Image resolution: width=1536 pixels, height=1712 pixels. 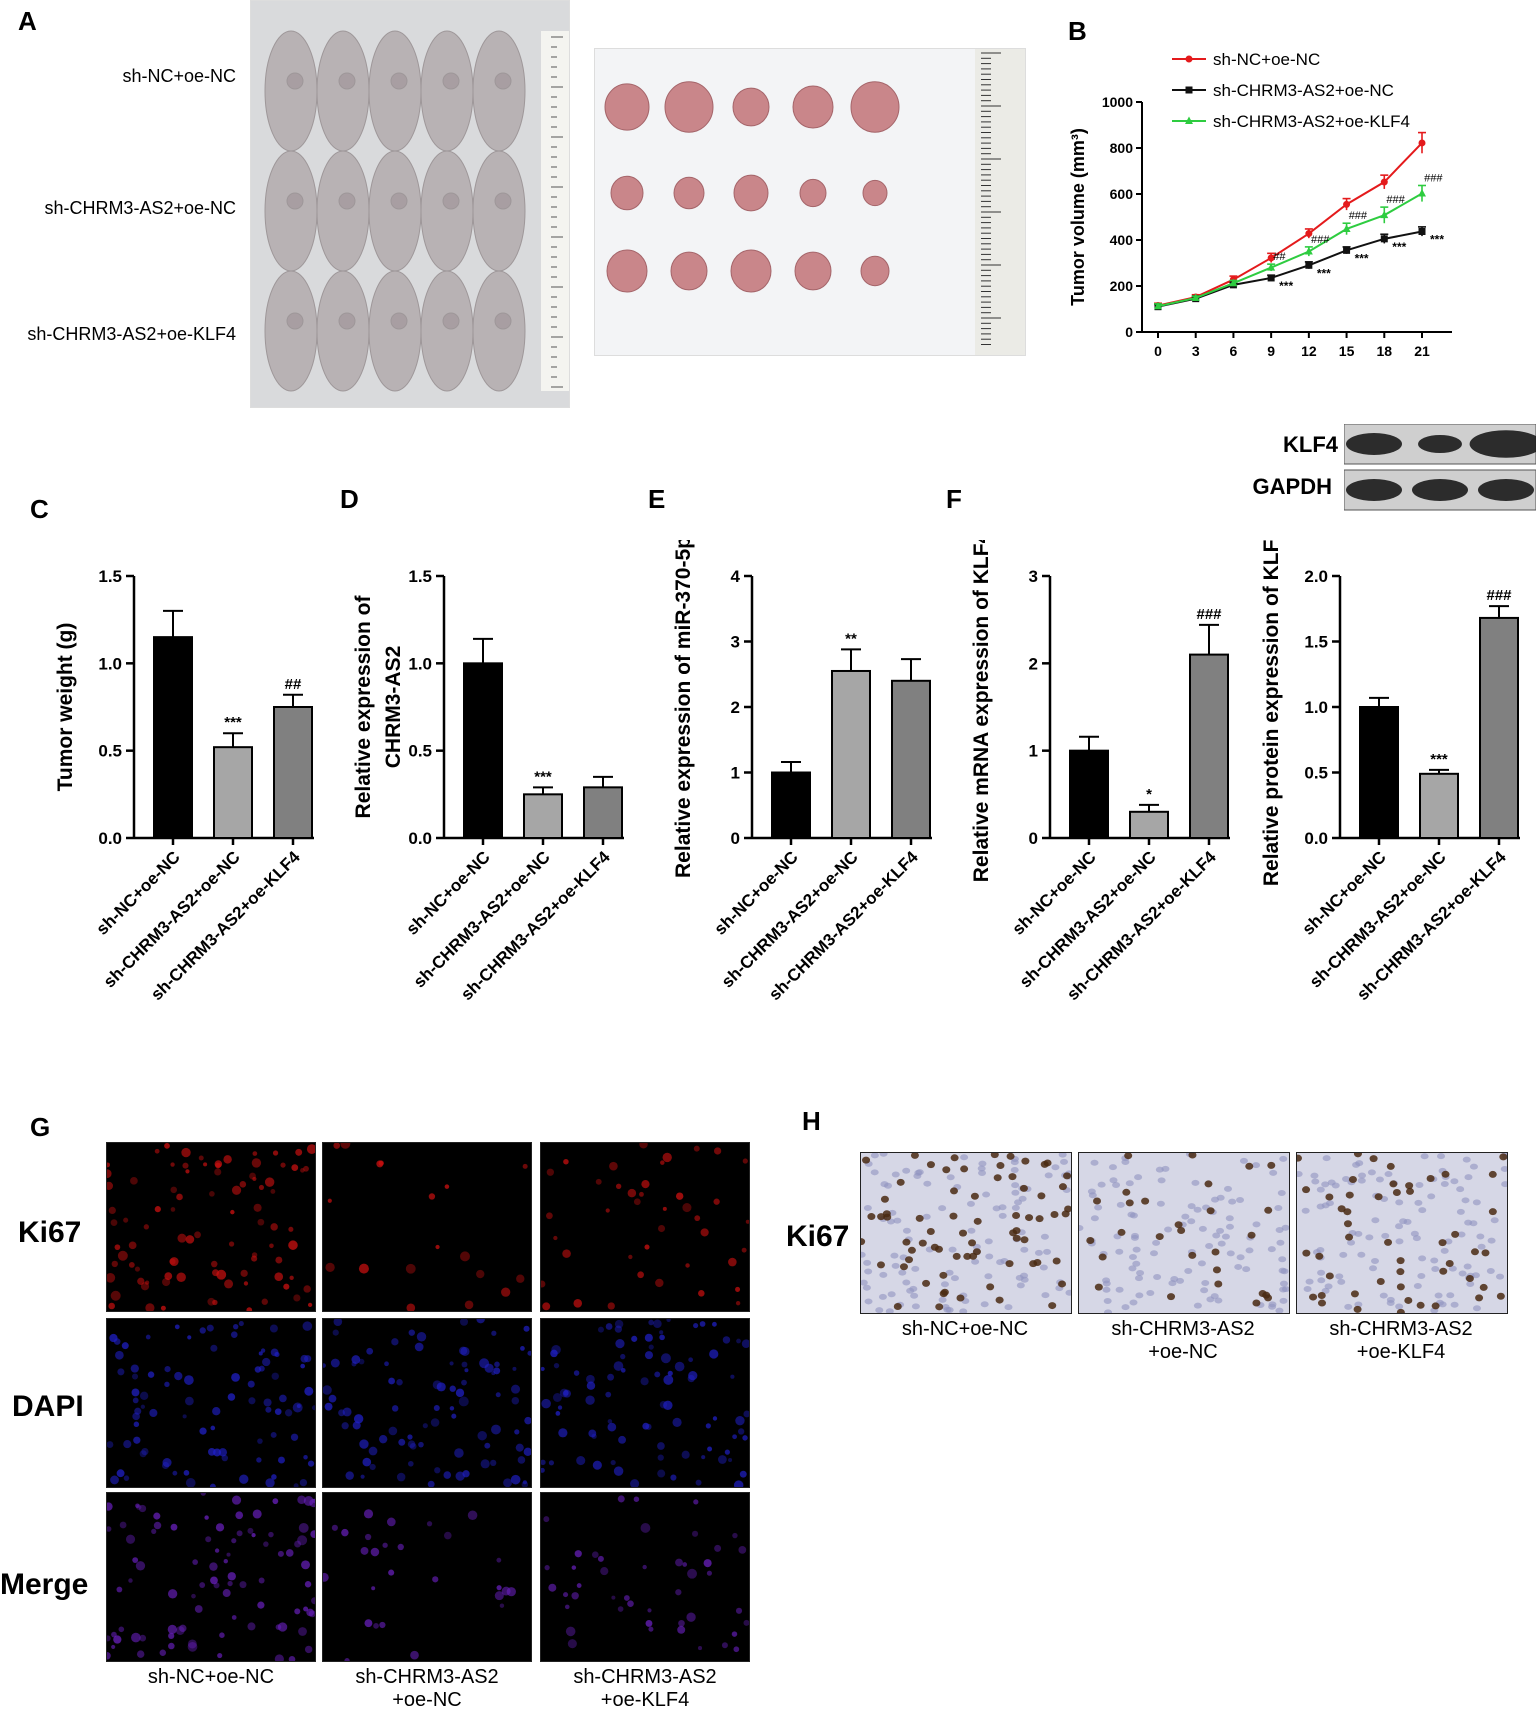 I want to click on c-sig-1: ***, so click(x=233, y=722).